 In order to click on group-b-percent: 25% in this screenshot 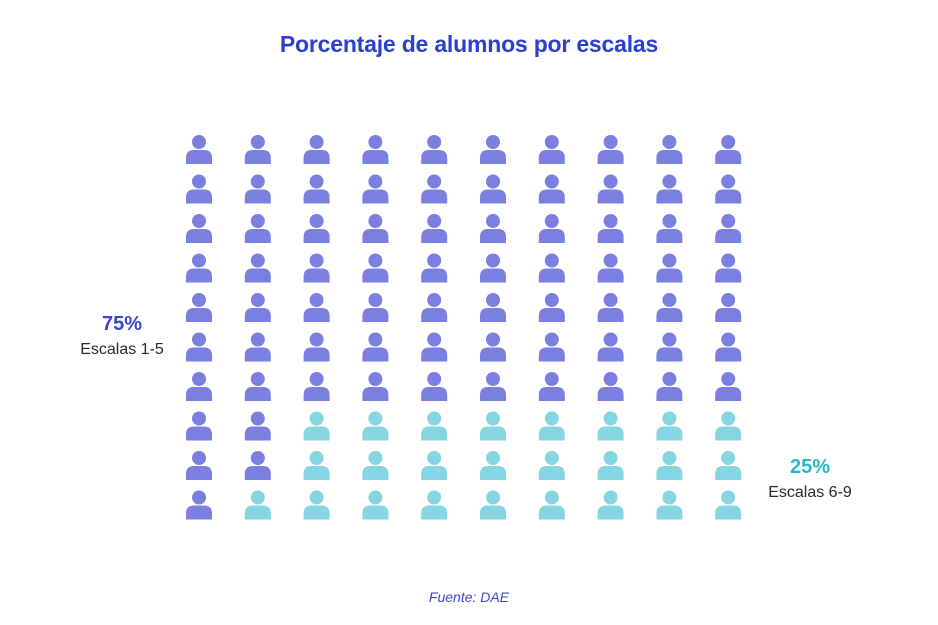, I will do `click(810, 467)`.